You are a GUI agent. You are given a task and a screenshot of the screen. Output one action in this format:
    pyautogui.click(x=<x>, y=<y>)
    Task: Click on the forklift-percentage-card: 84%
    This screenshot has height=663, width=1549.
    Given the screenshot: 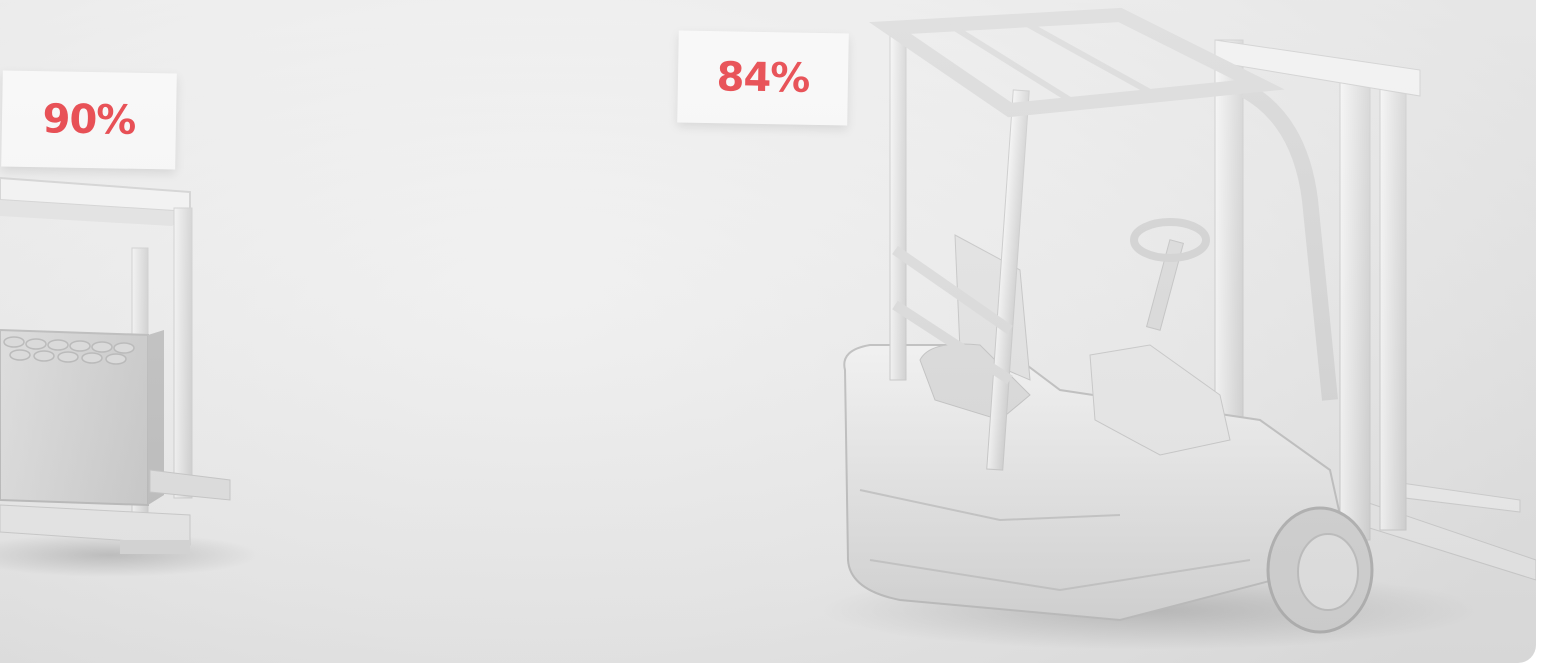 What is the action you would take?
    pyautogui.click(x=763, y=78)
    